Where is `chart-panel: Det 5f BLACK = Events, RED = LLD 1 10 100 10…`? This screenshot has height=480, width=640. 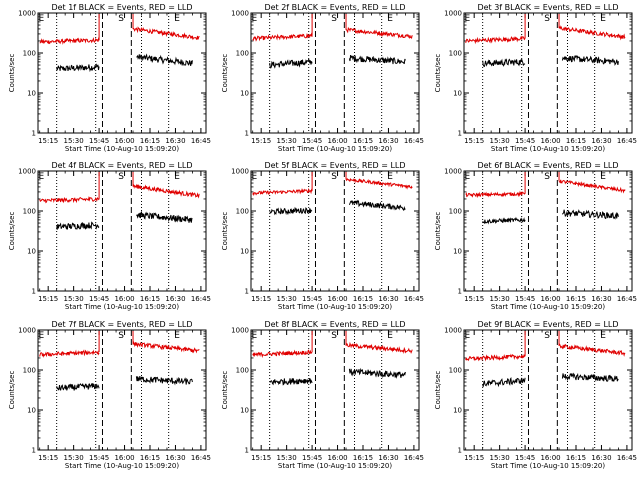 chart-panel: Det 5f BLACK = Events, RED = LLD 1 10 100 10… is located at coordinates (322, 236).